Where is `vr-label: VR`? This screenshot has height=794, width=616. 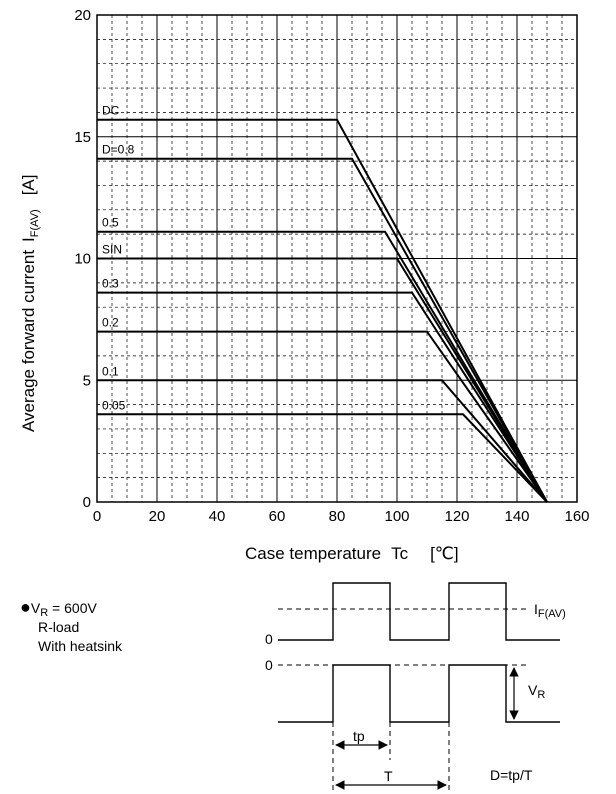
vr-label: VR is located at coordinates (536, 691).